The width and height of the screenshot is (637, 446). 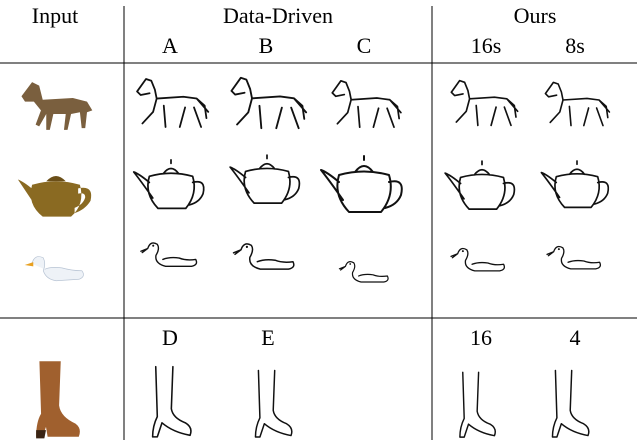 I want to click on column-label: C, so click(x=364, y=45).